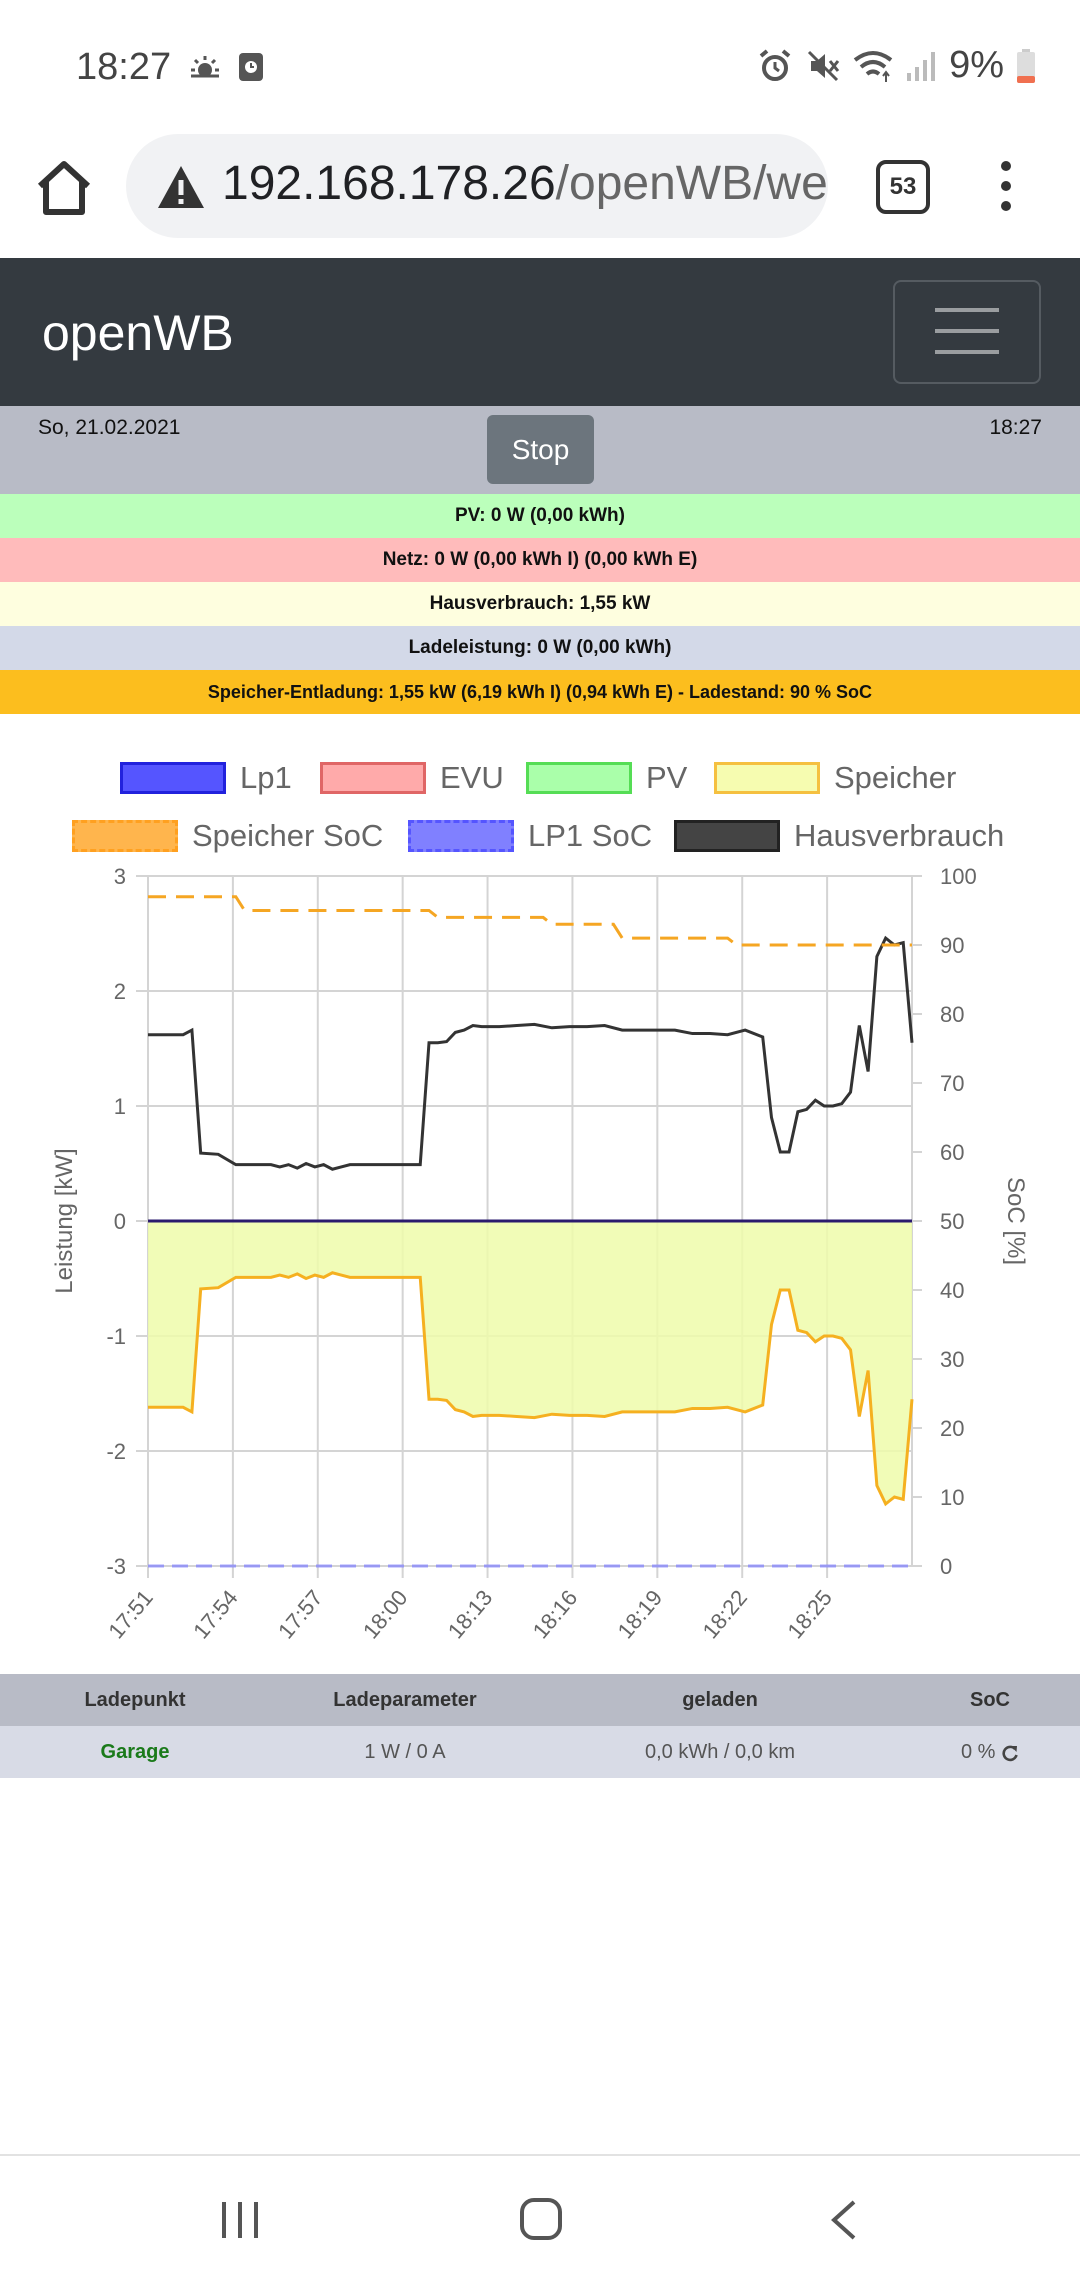  I want to click on legend-item: PV, so click(606, 778).